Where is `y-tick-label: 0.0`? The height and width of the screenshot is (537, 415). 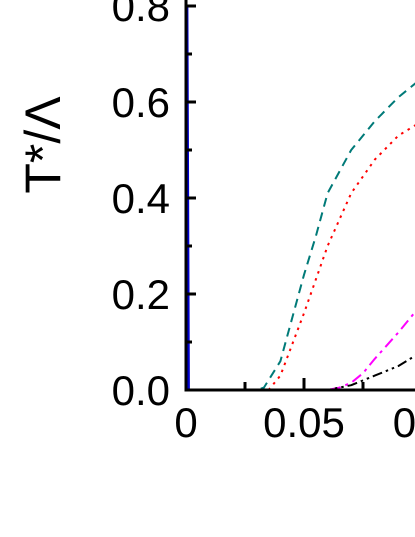
y-tick-label: 0.0 is located at coordinates (141, 390).